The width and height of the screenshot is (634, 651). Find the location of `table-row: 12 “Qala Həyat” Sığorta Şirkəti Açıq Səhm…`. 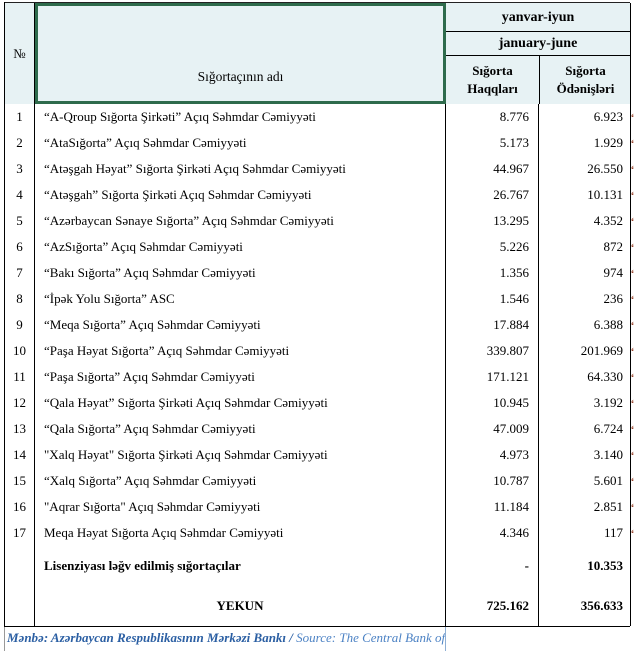

table-row: 12 “Qala Həyat” Sığorta Şirkəti Açıq Səhm… is located at coordinates (318, 403).